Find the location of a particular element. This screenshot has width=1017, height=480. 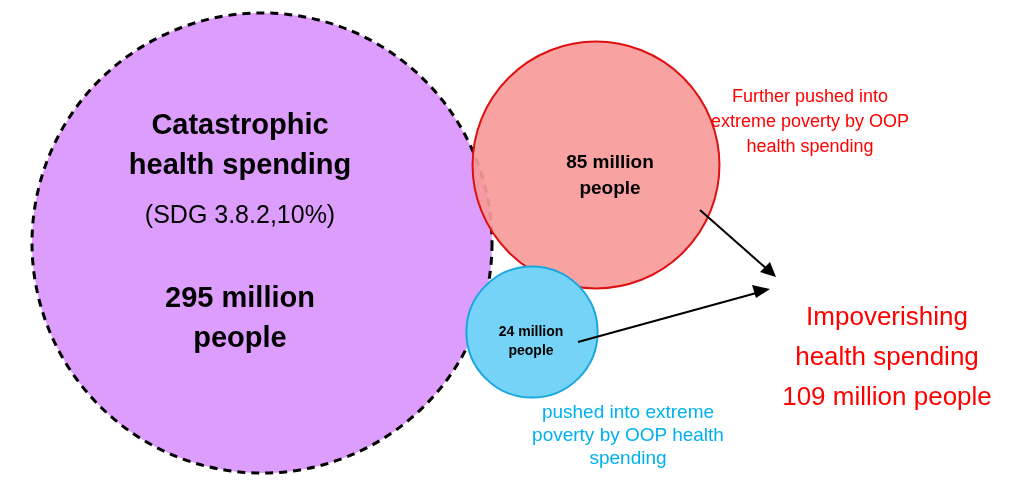

category-label: Catastrophic health spending is located at coordinates (240, 144).